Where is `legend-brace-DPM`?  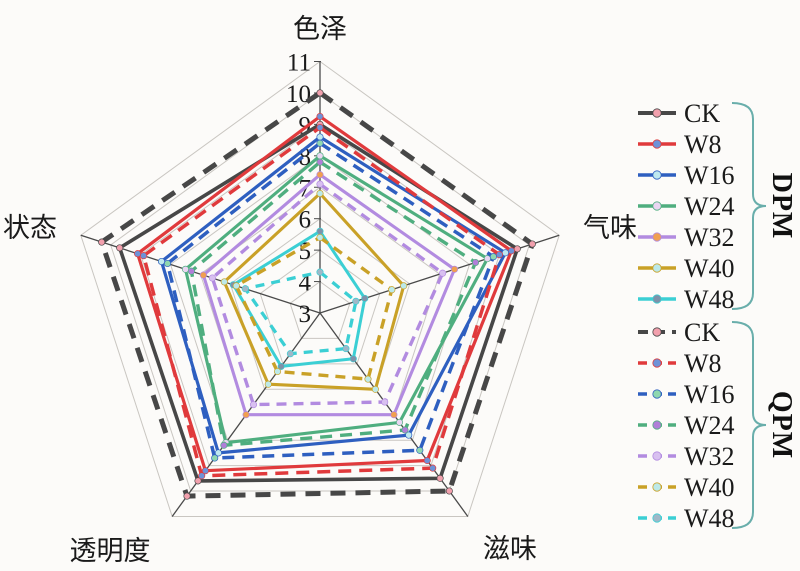
legend-brace-DPM is located at coordinates (749, 206).